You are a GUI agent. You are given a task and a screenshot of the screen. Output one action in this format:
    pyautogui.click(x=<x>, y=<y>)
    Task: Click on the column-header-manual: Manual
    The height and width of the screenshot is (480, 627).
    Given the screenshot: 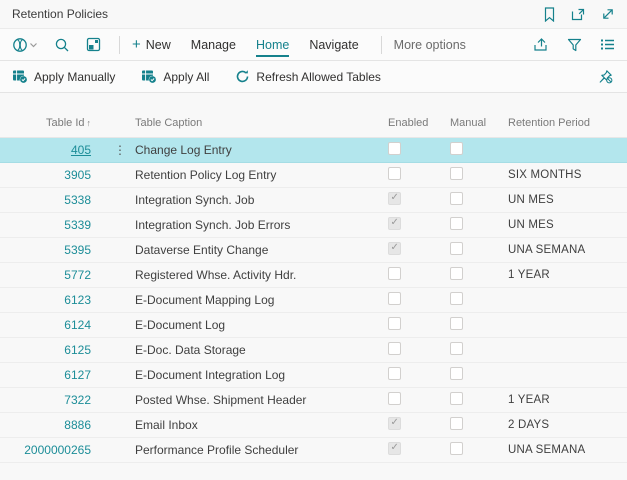 What is the action you would take?
    pyautogui.click(x=468, y=123)
    